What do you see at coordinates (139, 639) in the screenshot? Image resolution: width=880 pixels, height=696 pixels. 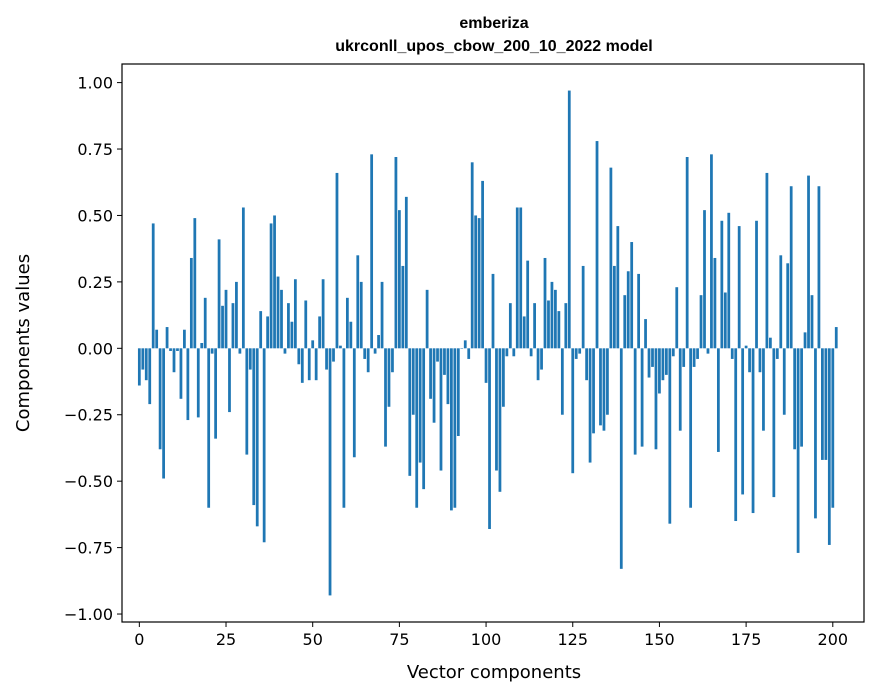 I see `x-tick-label: 0` at bounding box center [139, 639].